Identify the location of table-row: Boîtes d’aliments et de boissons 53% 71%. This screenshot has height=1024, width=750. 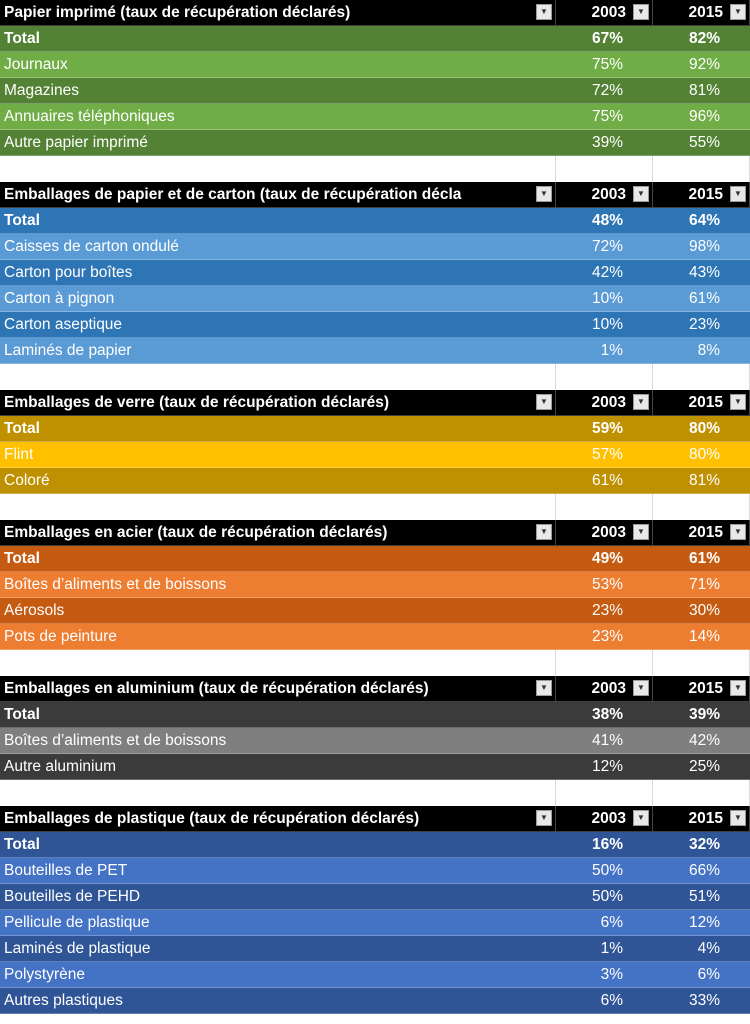
(375, 585).